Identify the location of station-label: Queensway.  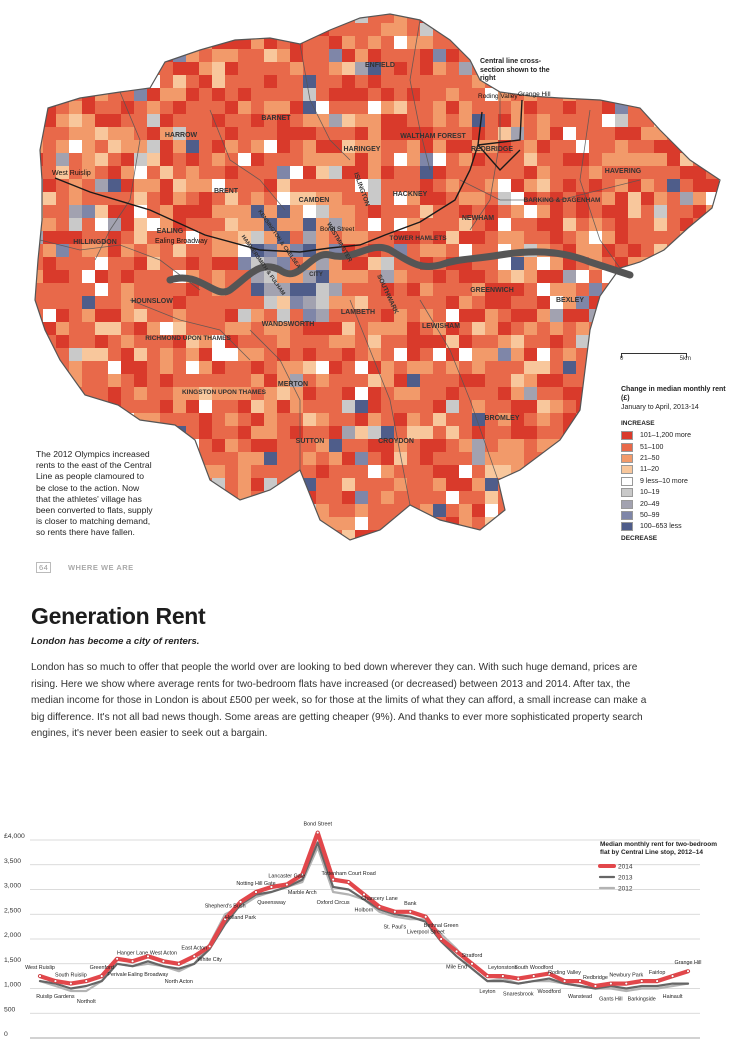
(271, 903).